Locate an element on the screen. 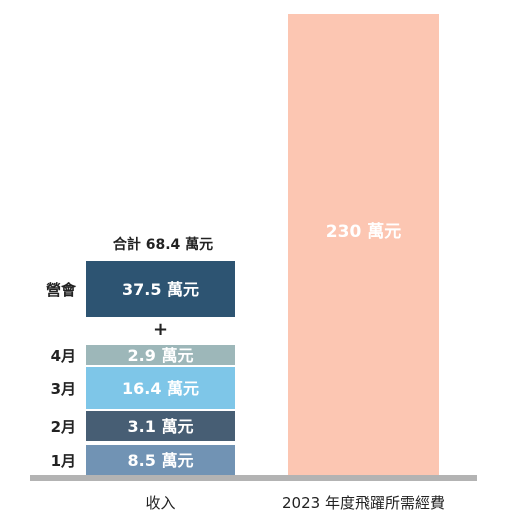 Image resolution: width=508 pixels, height=524 pixels. data-label-segment-0: 8.5 萬元 is located at coordinates (161, 460).